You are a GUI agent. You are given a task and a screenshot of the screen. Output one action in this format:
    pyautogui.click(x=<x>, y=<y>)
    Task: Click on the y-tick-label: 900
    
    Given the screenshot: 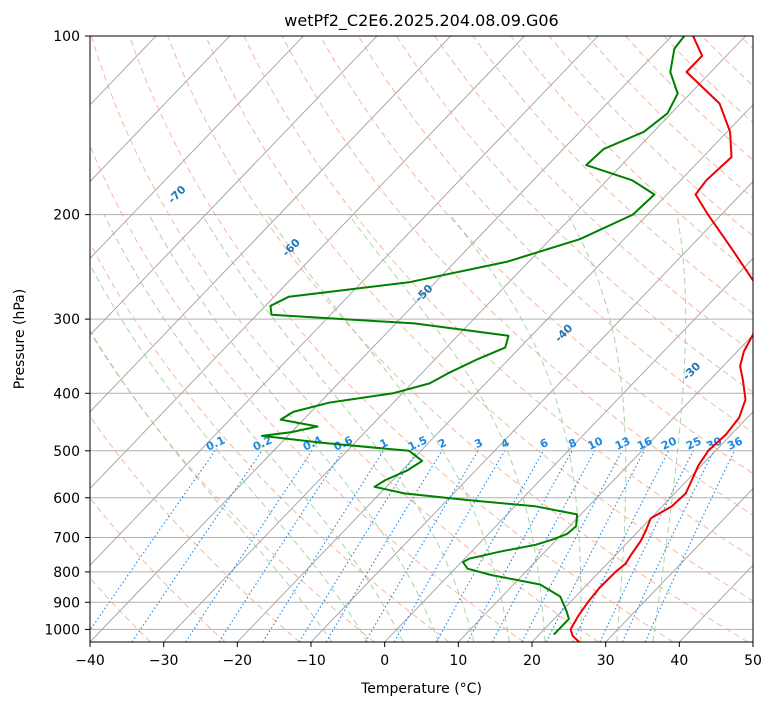 What is the action you would take?
    pyautogui.click(x=66, y=603)
    